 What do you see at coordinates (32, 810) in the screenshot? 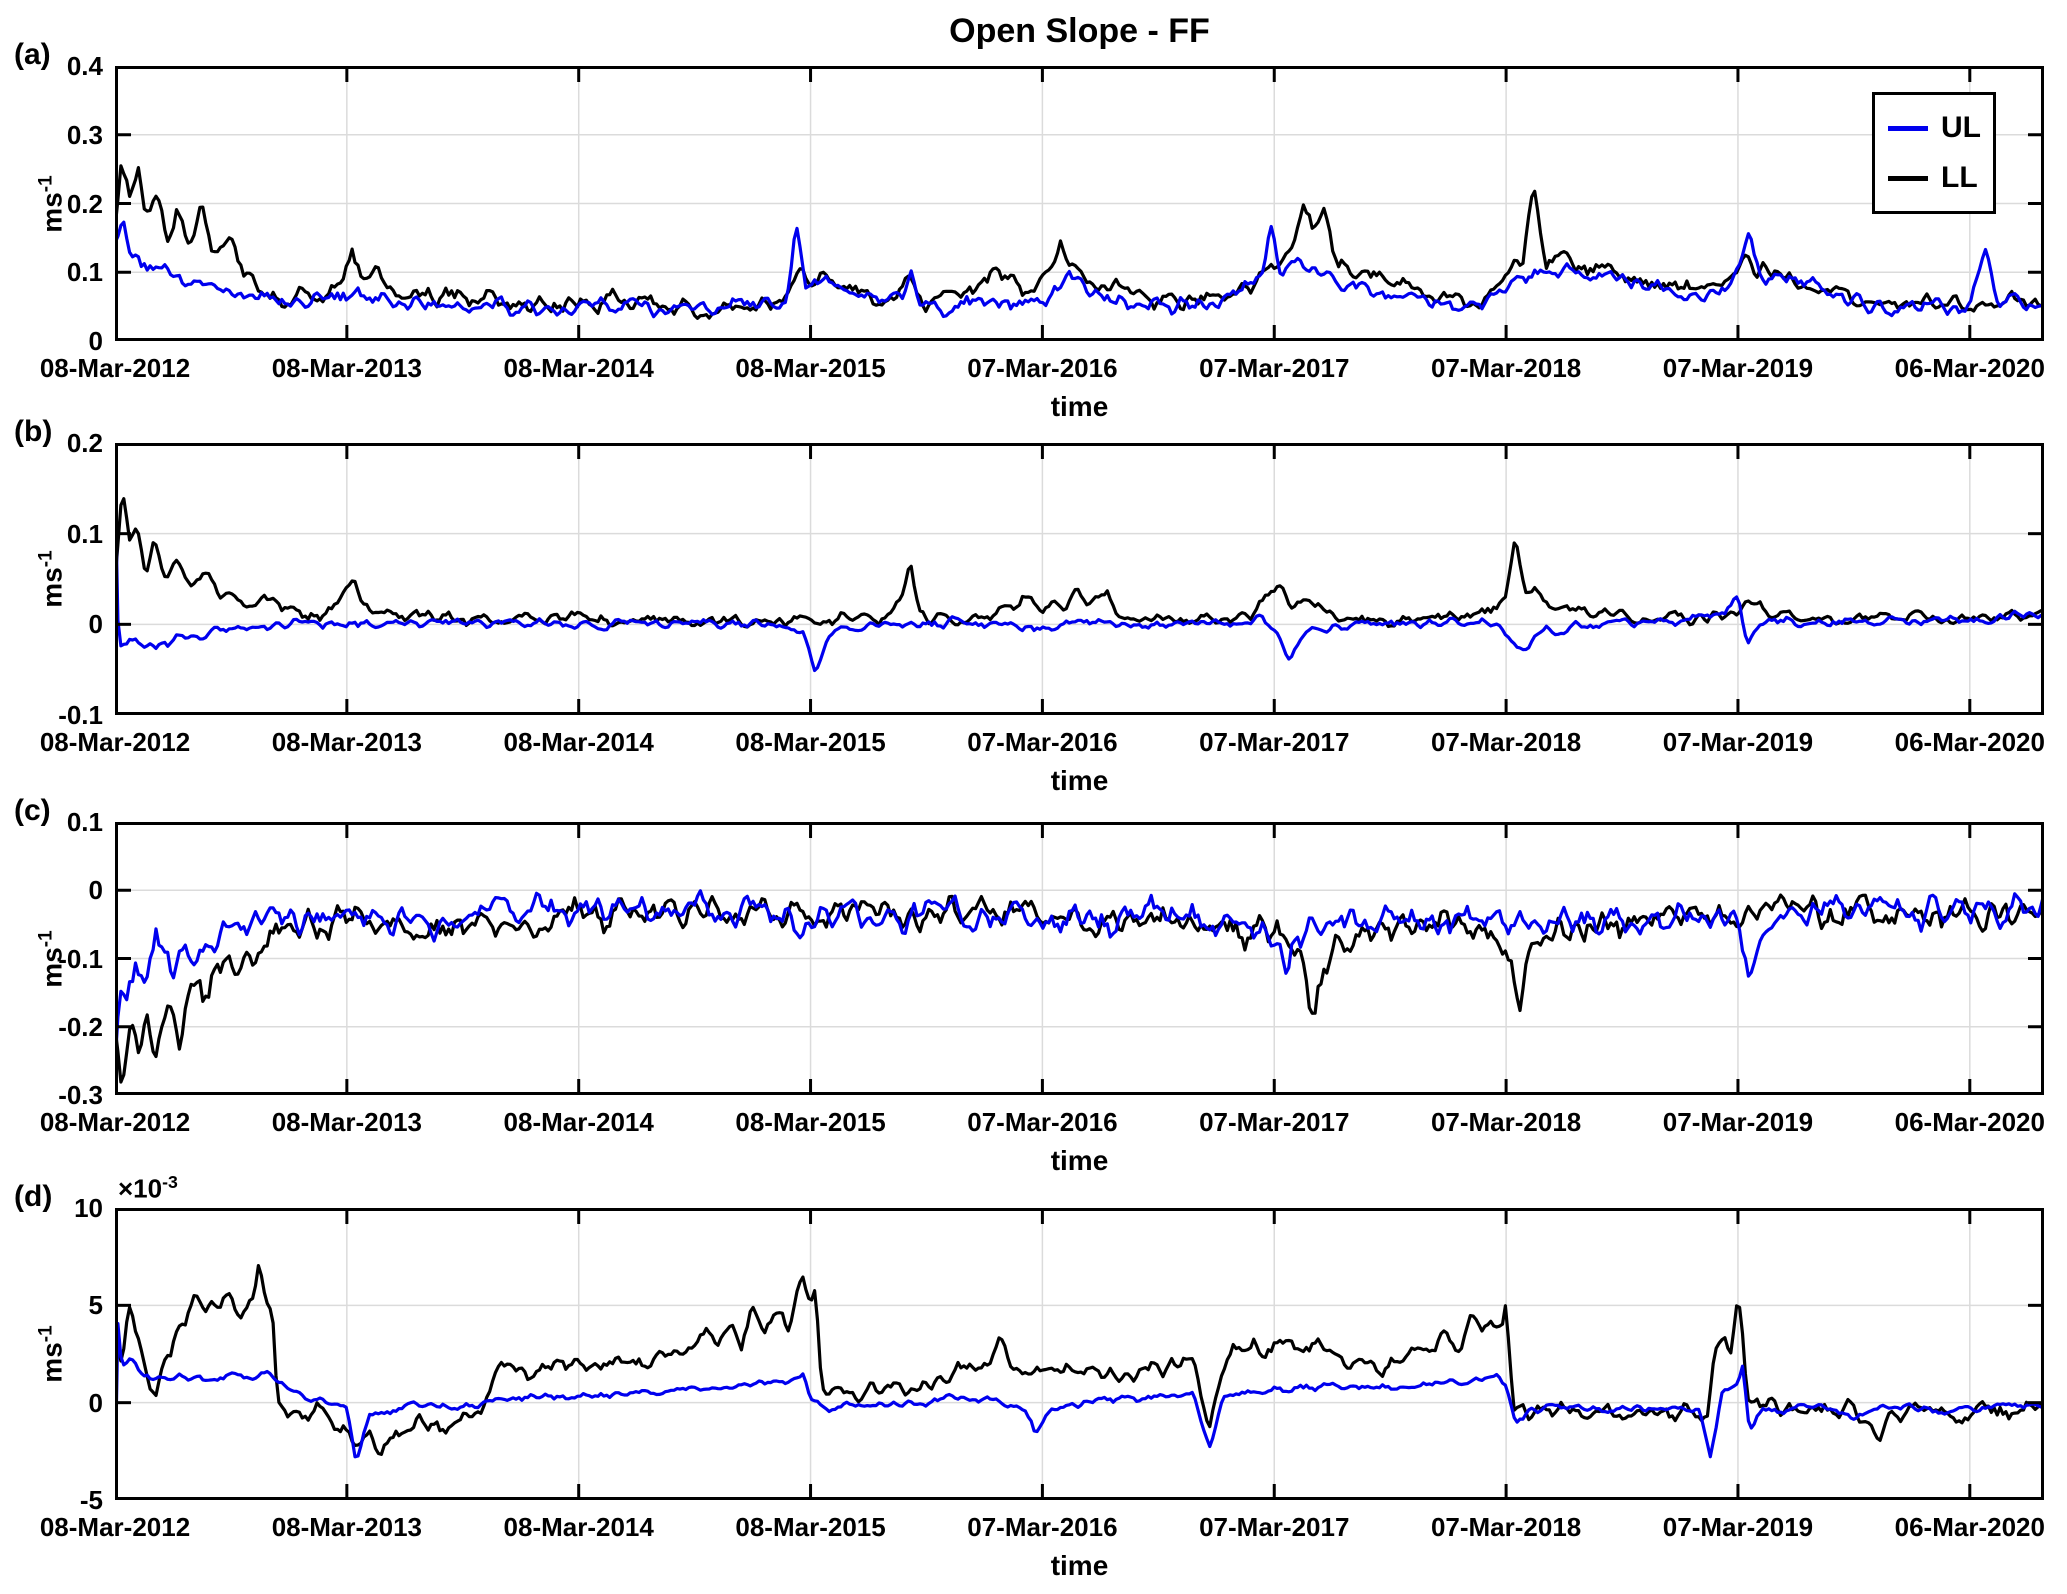
I see `panel-letter-c: (c)` at bounding box center [32, 810].